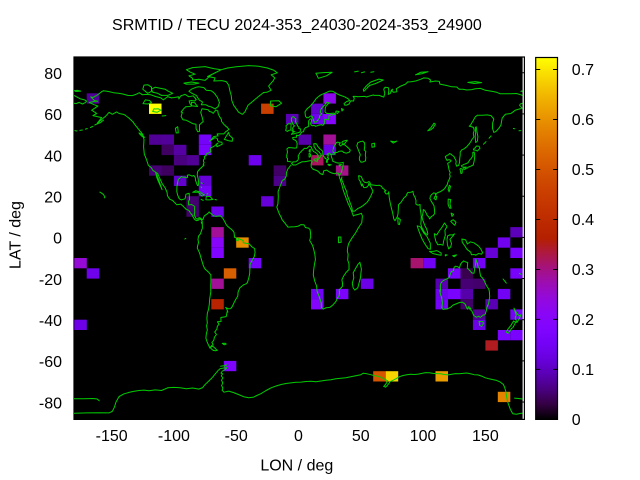 This screenshot has height=480, width=640. I want to click on svg-text: 80, so click(53, 74).